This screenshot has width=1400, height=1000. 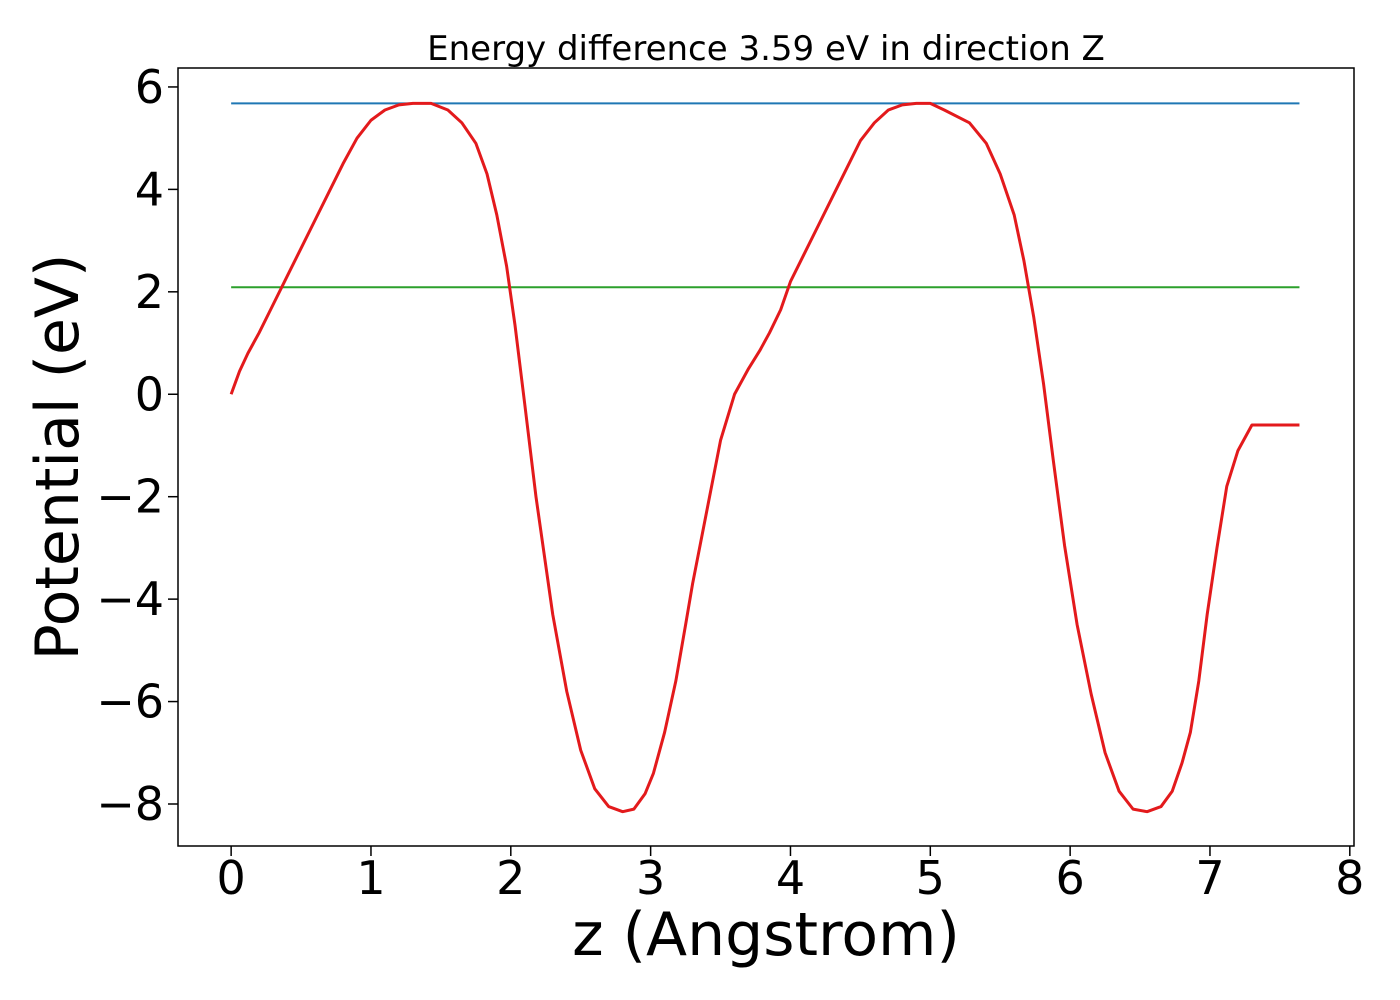 What do you see at coordinates (137, 445) in the screenshot?
I see `y-axis-ticks: 6 4 2 0 −2 −4 −6 −8` at bounding box center [137, 445].